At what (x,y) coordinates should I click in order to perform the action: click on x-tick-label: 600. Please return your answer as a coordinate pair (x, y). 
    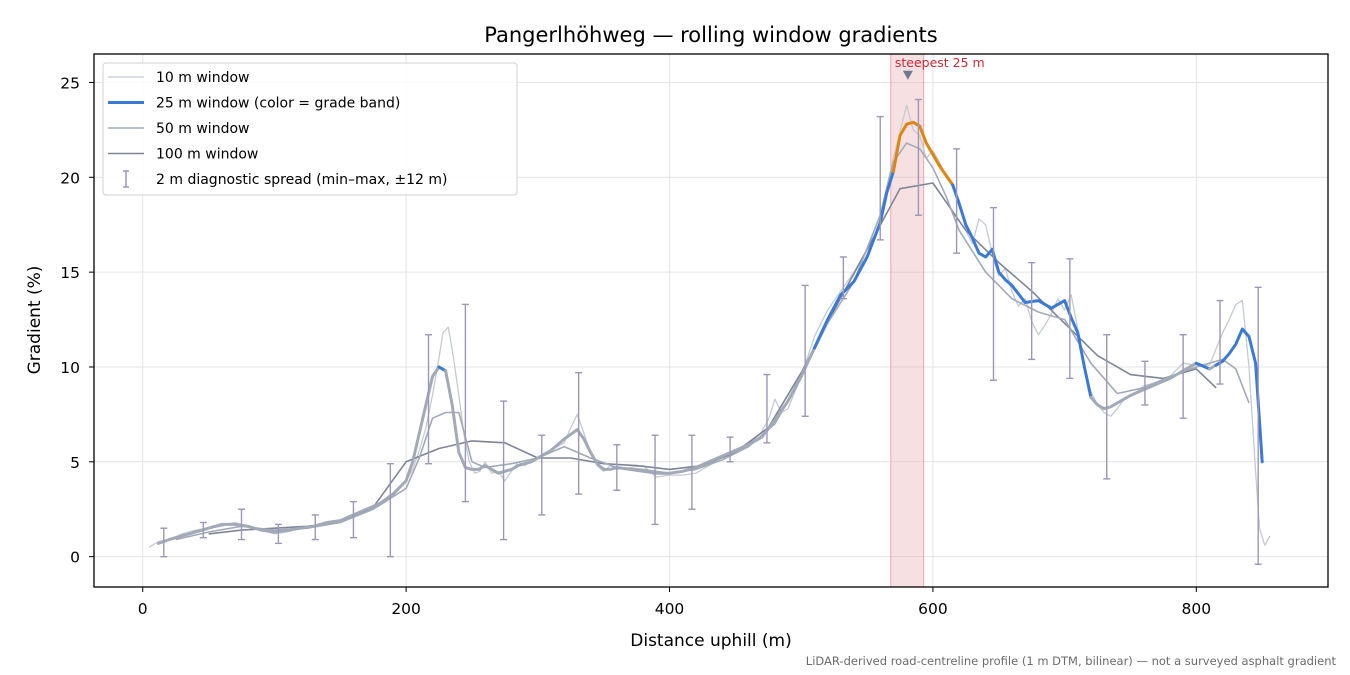
    Looking at the image, I should click on (933, 609).